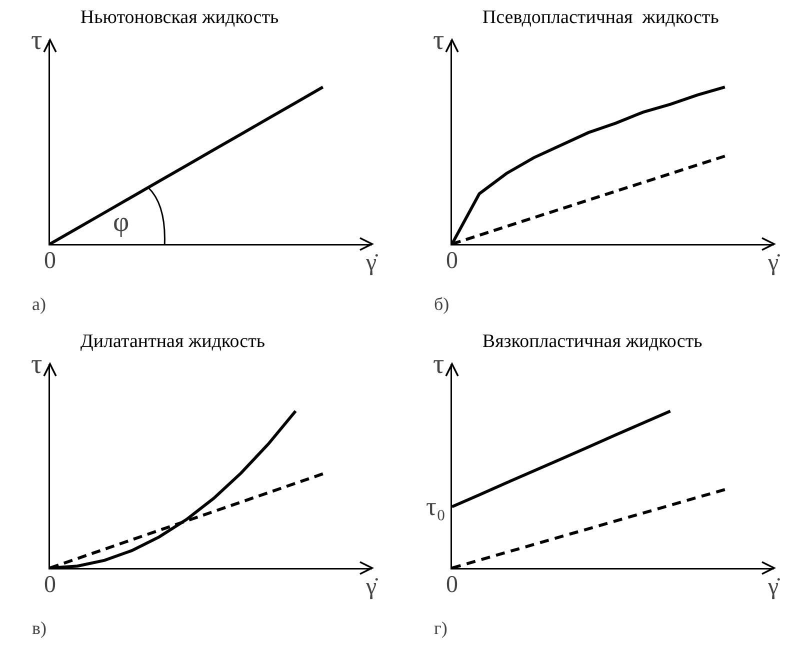  I want to click on chart-title: Вязкопластичная жидкость, so click(592, 341).